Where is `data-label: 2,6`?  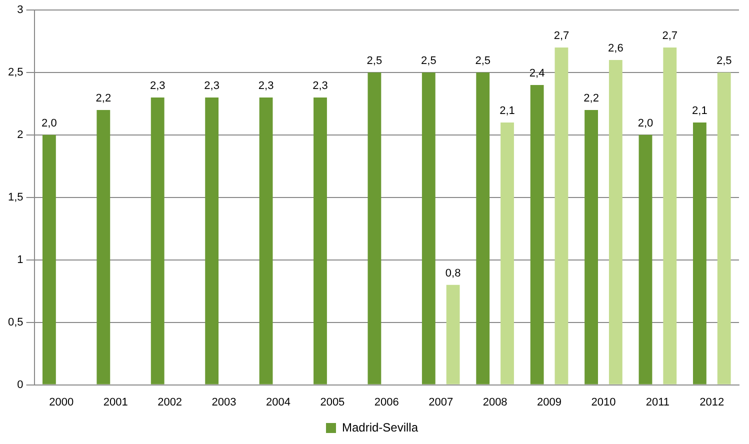 data-label: 2,6 is located at coordinates (616, 48).